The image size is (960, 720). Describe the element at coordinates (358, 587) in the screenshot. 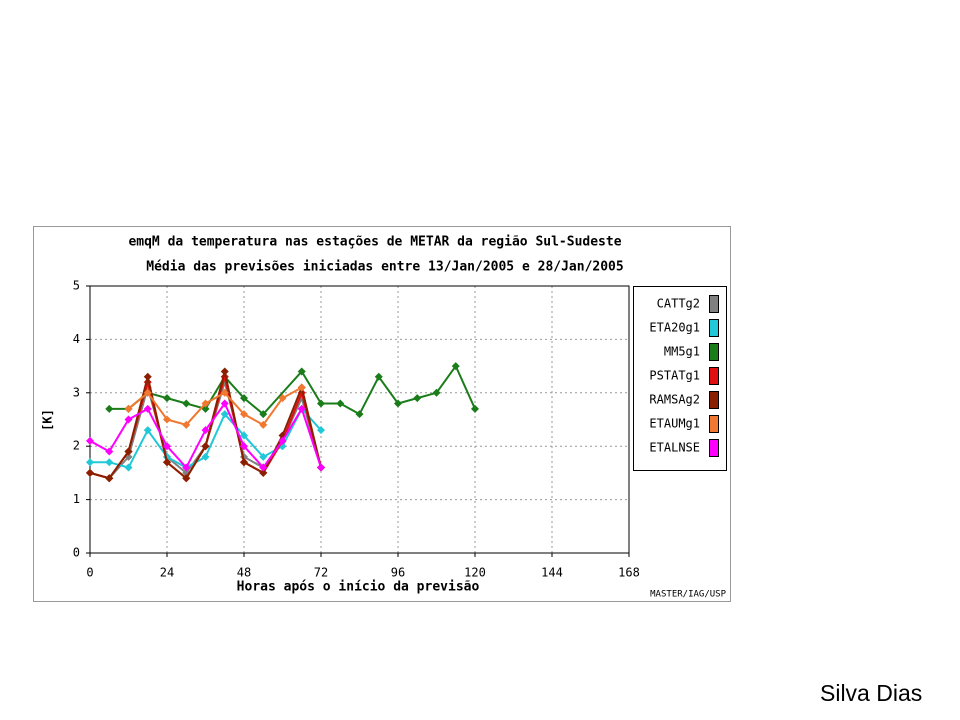

I see `x-axis-label: Horas após o início da previsão` at that location.